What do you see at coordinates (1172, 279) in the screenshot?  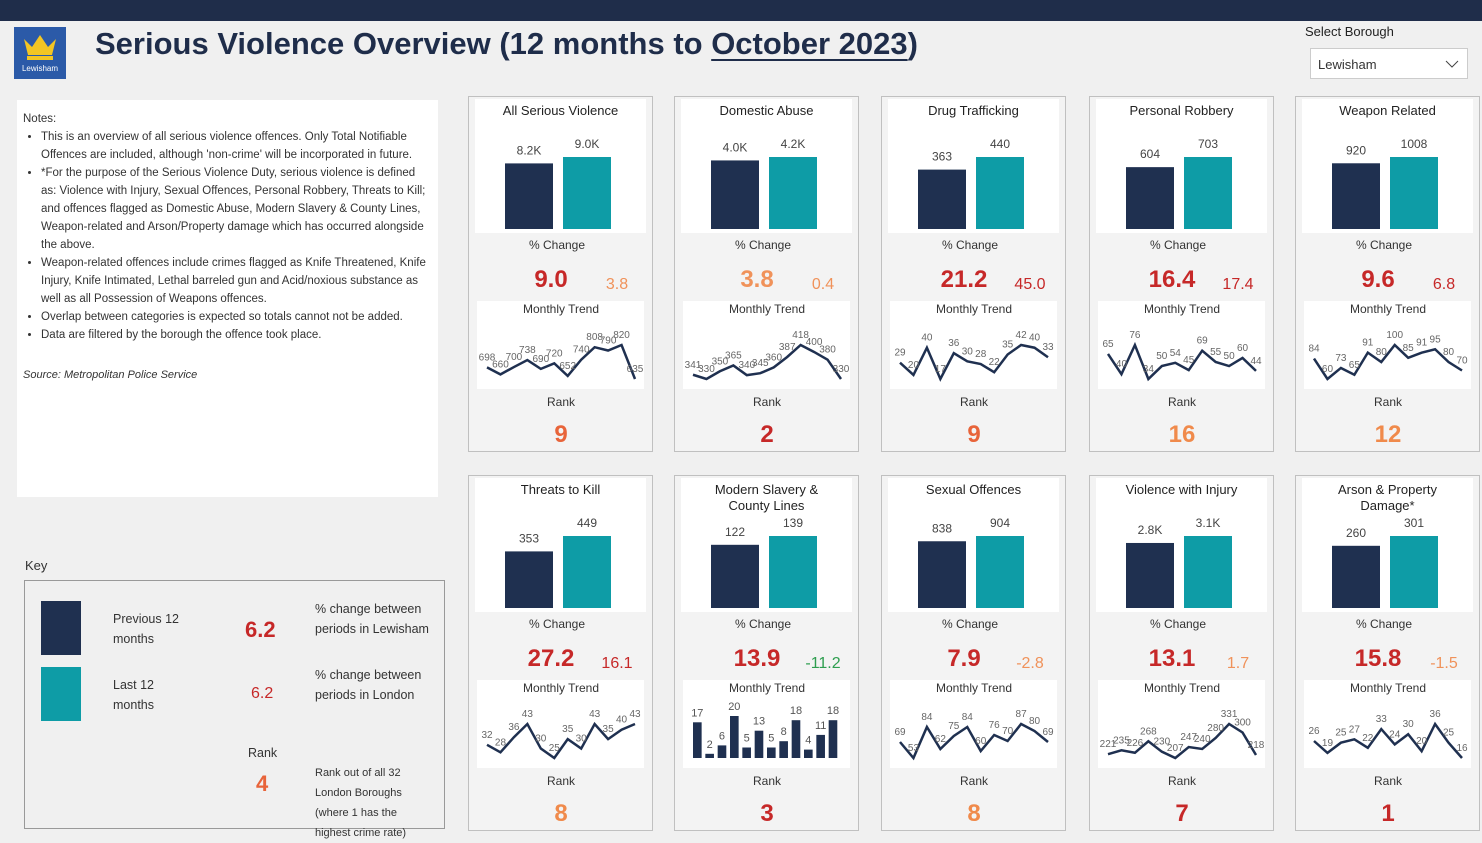 I see `change-value: 16.4` at bounding box center [1172, 279].